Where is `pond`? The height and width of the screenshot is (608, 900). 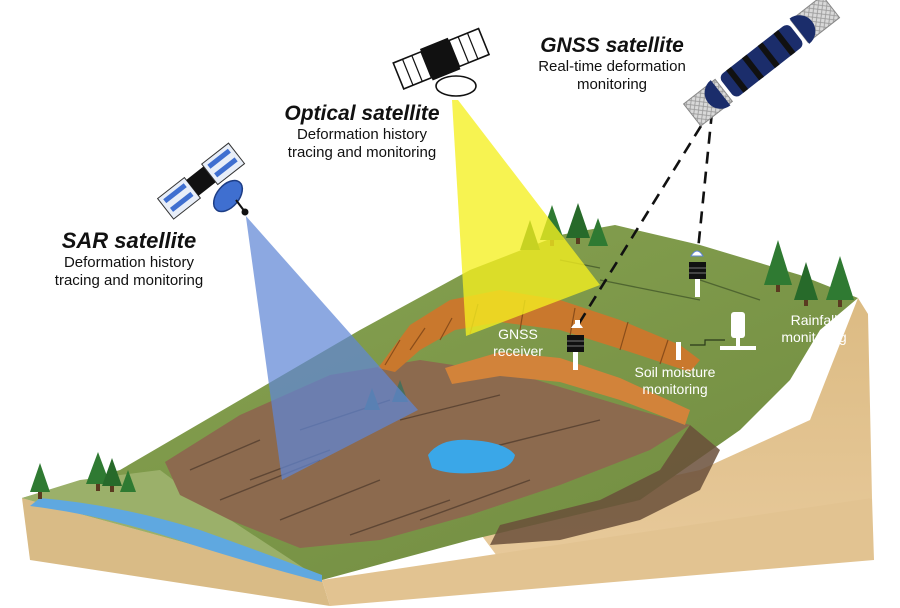 pond is located at coordinates (471, 456).